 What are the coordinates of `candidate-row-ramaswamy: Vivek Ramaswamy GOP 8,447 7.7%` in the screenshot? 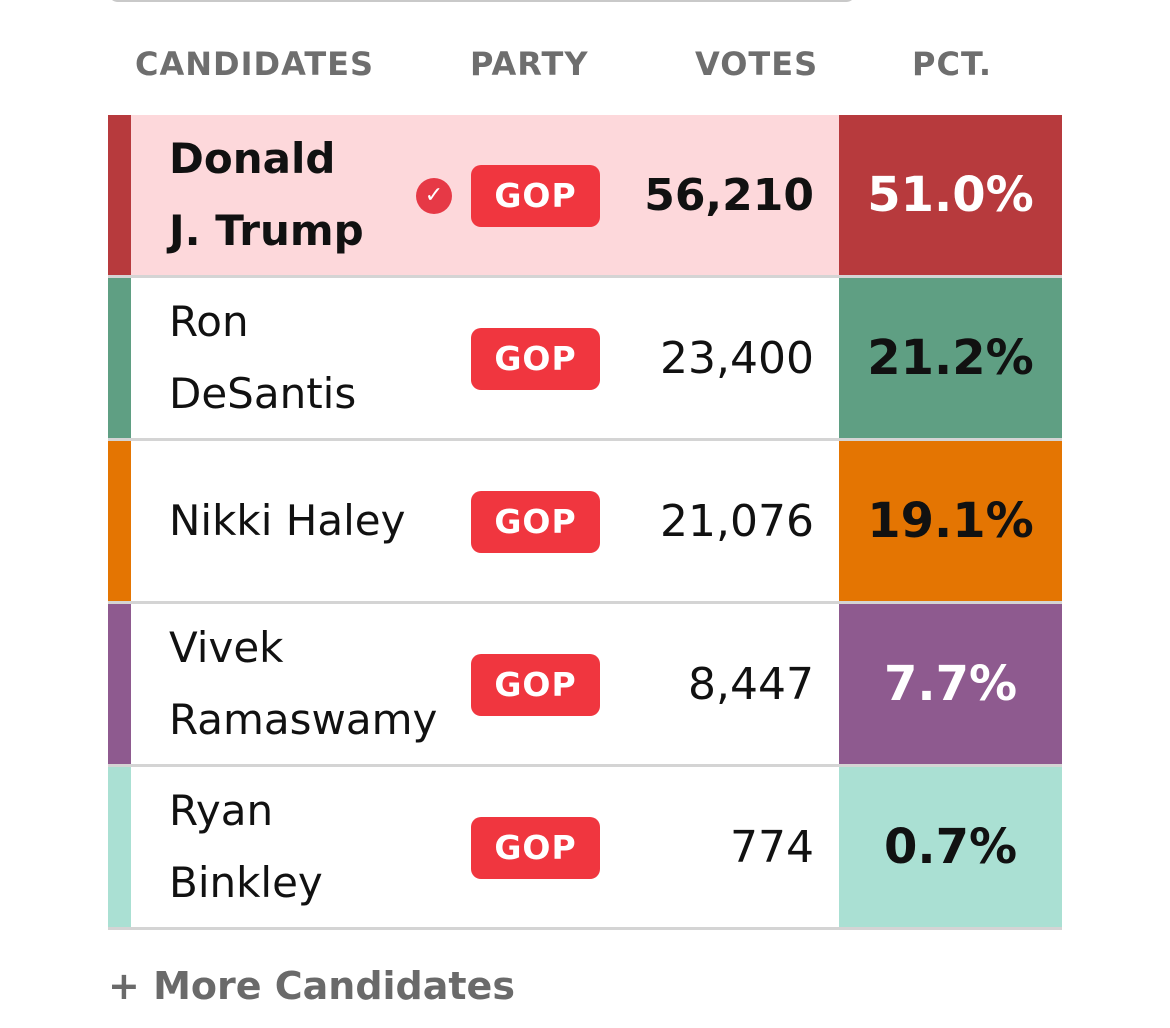 It's located at (585, 685).